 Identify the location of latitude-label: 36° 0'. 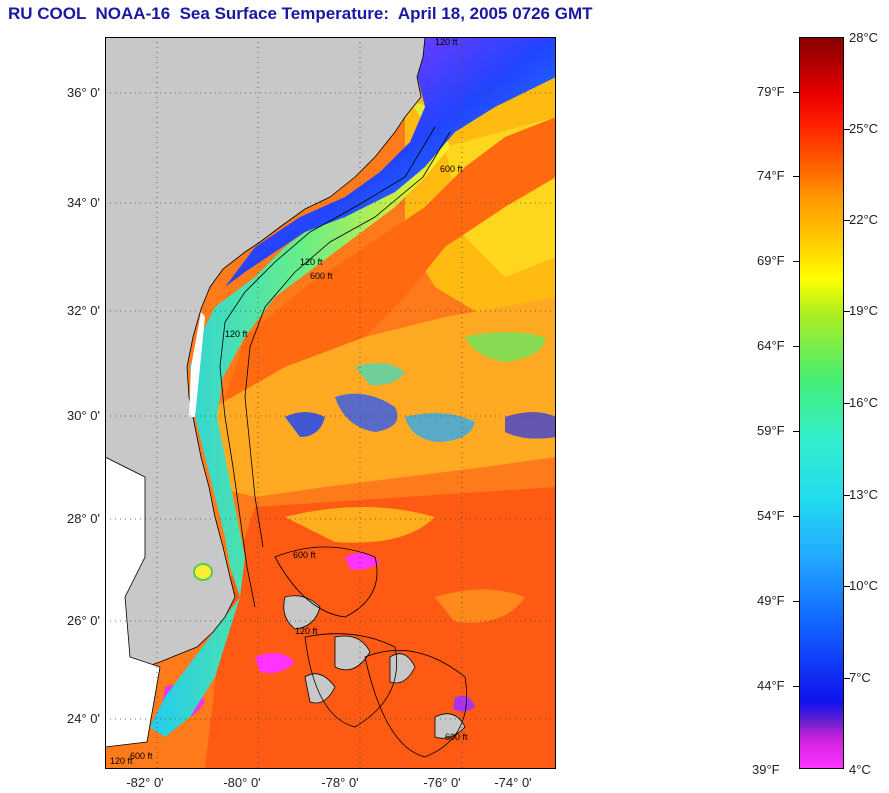
(83, 92).